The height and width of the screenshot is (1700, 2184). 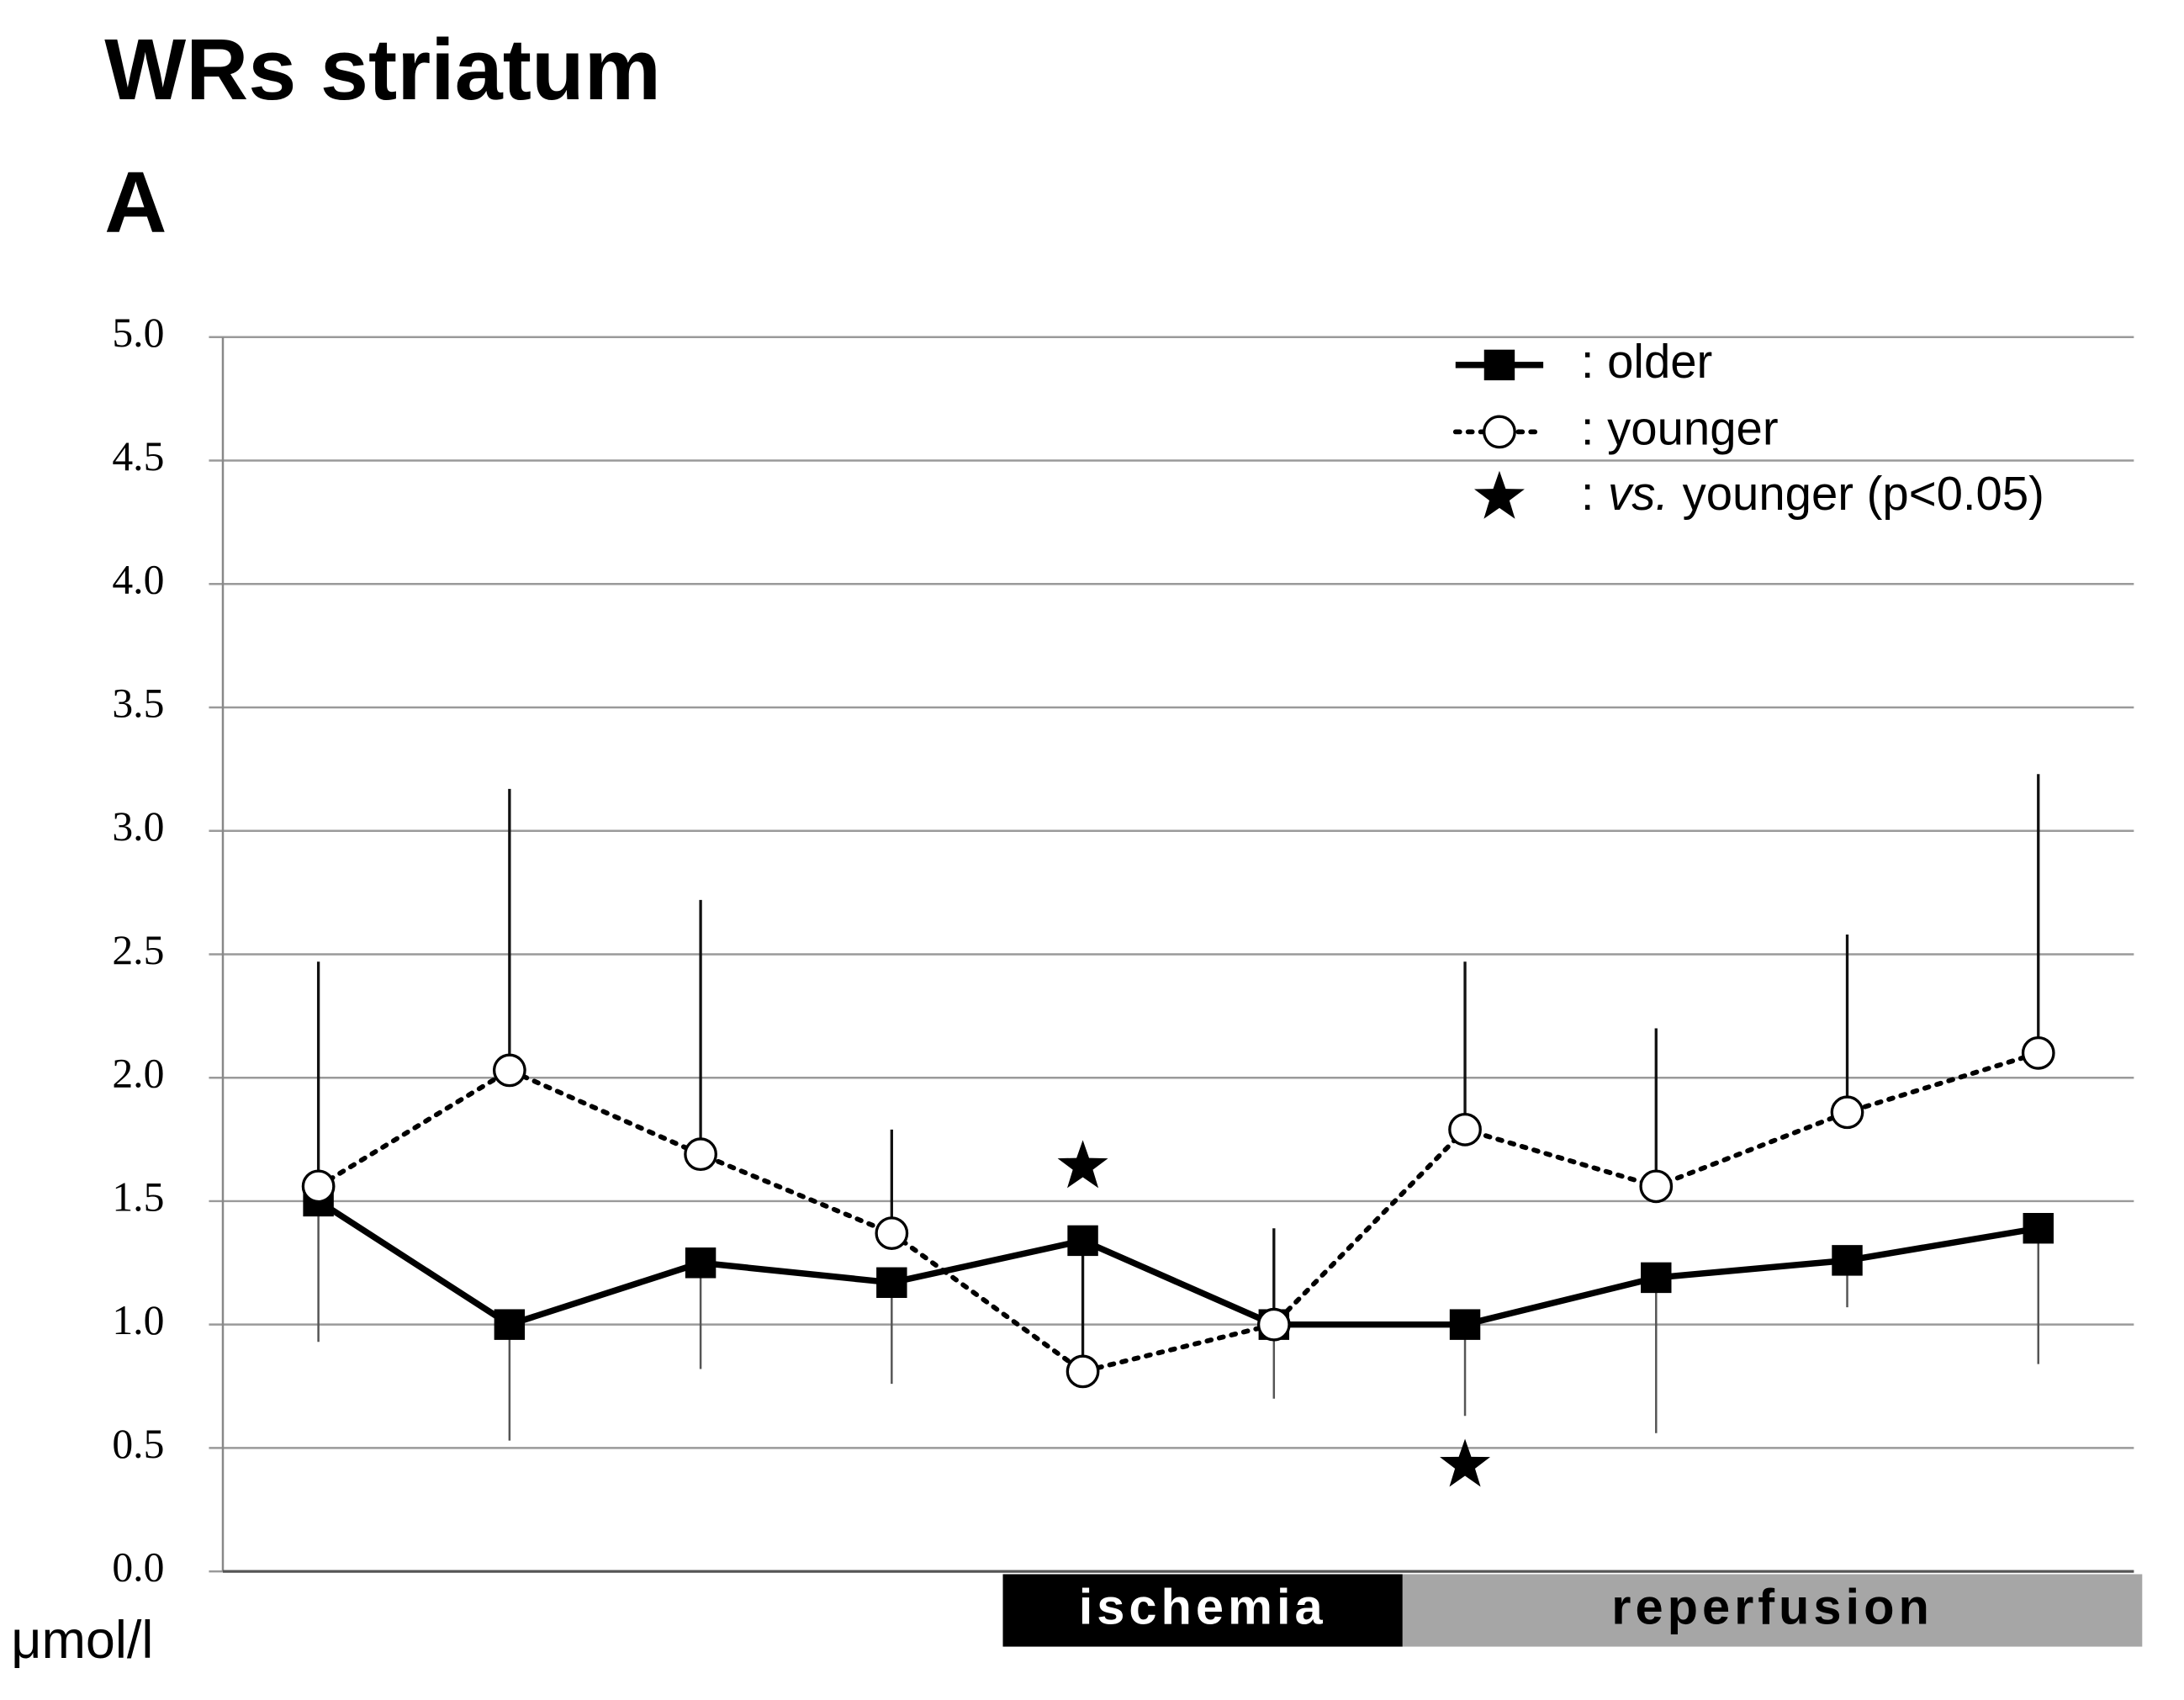 I want to click on legend-label: : vs. younger (p<0.05), so click(x=1812, y=493).